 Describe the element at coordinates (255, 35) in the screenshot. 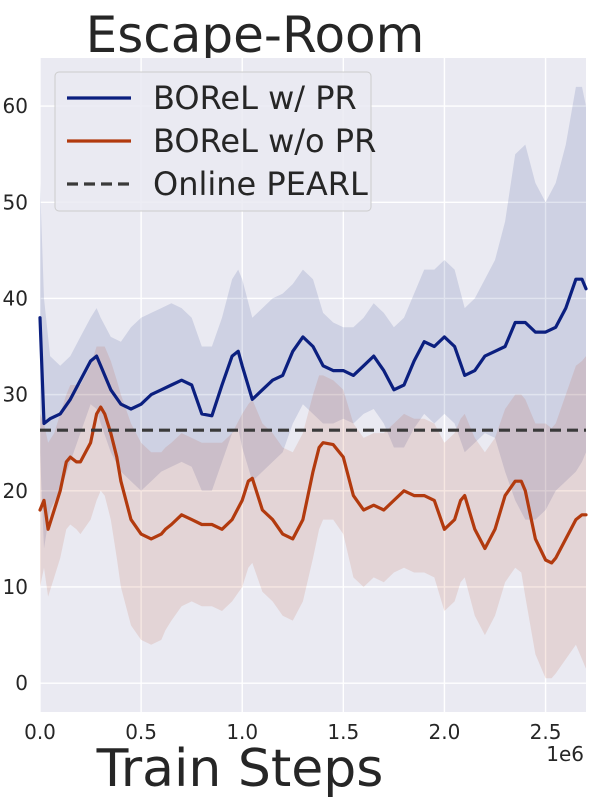

I see `chart-title: Escape-Room` at that location.